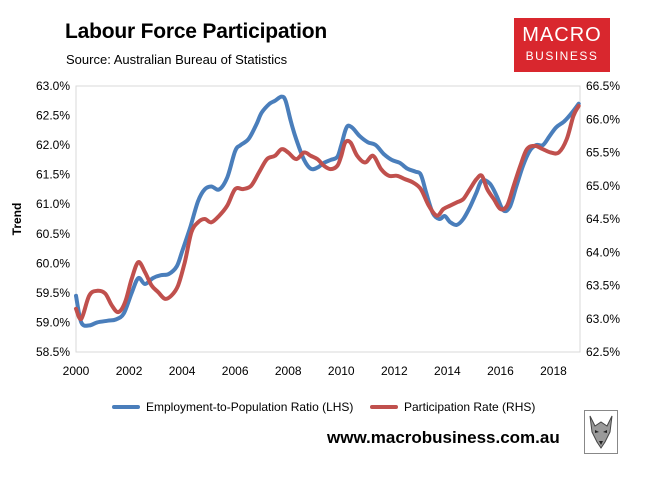  What do you see at coordinates (53, 263) in the screenshot?
I see `y-left-tick-label: 60.0%` at bounding box center [53, 263].